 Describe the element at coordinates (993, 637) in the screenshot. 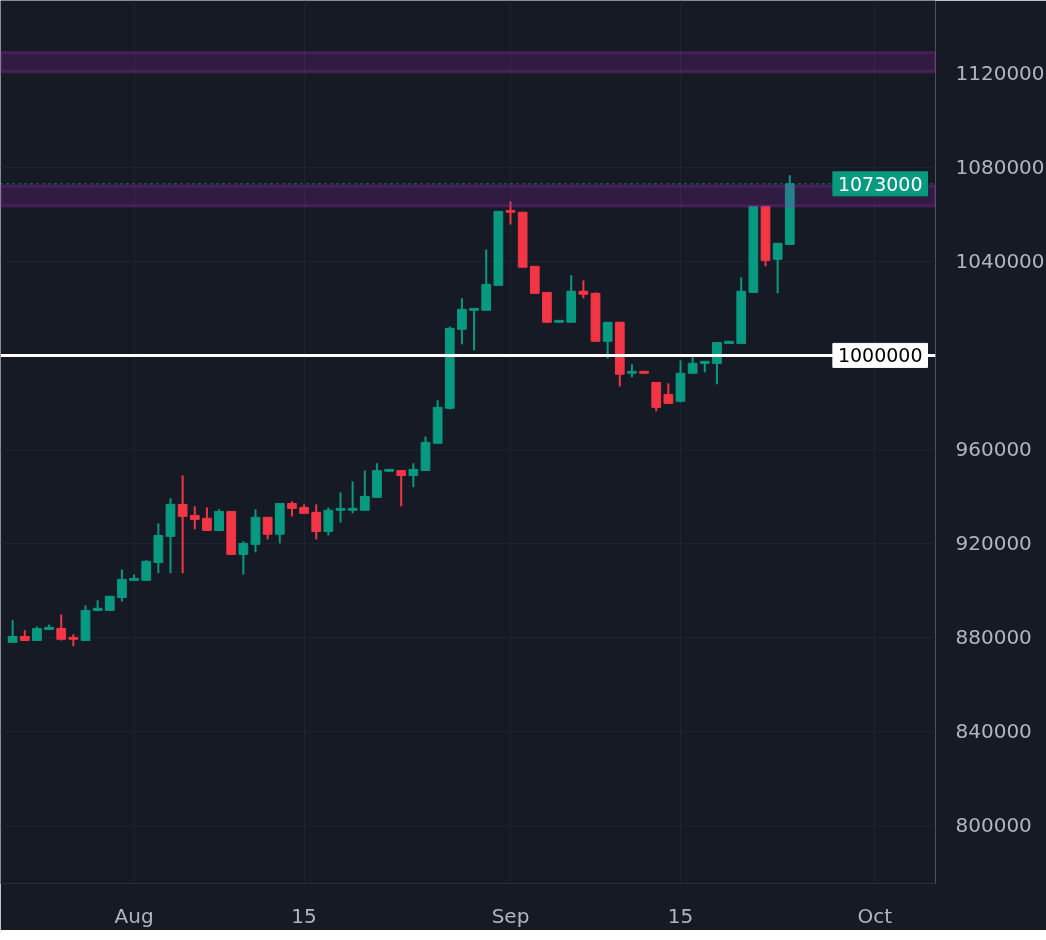

I see `y-tick-label: 880000` at that location.